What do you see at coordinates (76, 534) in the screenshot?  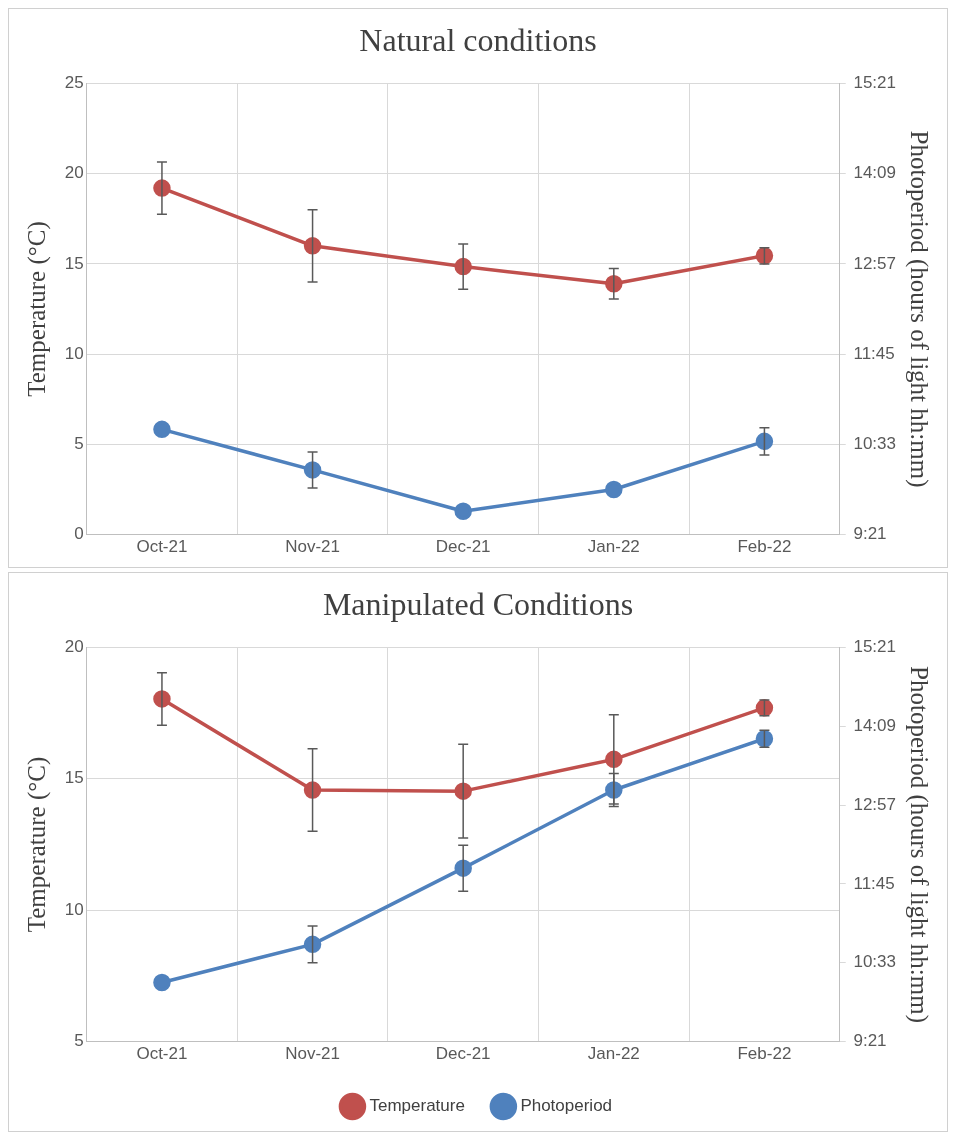 I see `y-tick-label: 0` at bounding box center [76, 534].